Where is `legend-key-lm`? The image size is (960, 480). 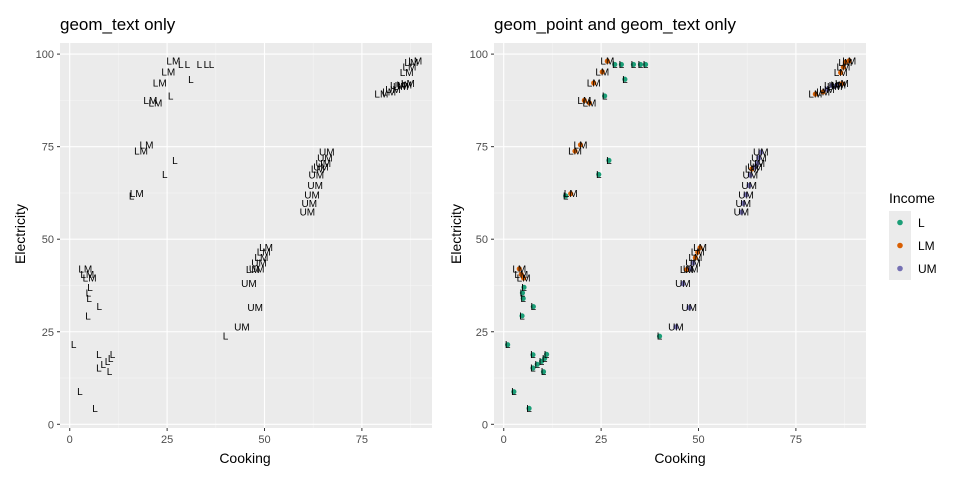 legend-key-lm is located at coordinates (900, 245).